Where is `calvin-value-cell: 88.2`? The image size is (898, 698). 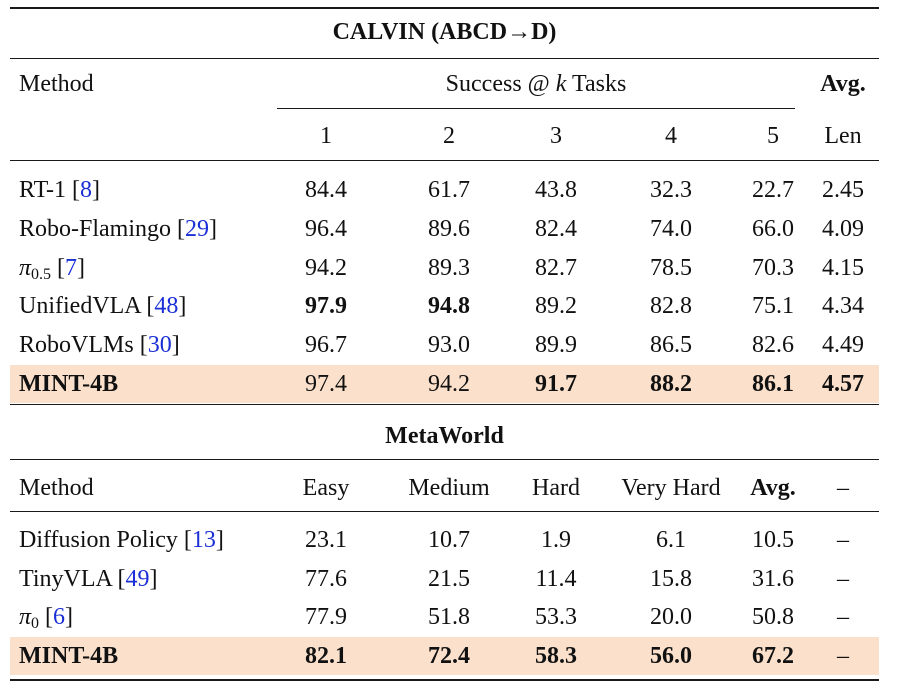
calvin-value-cell: 88.2 is located at coordinates (671, 384).